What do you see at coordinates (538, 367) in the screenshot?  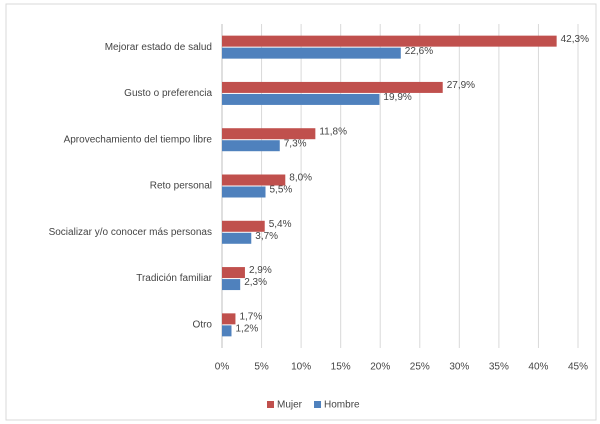 I see `x-tick-label: 40%` at bounding box center [538, 367].